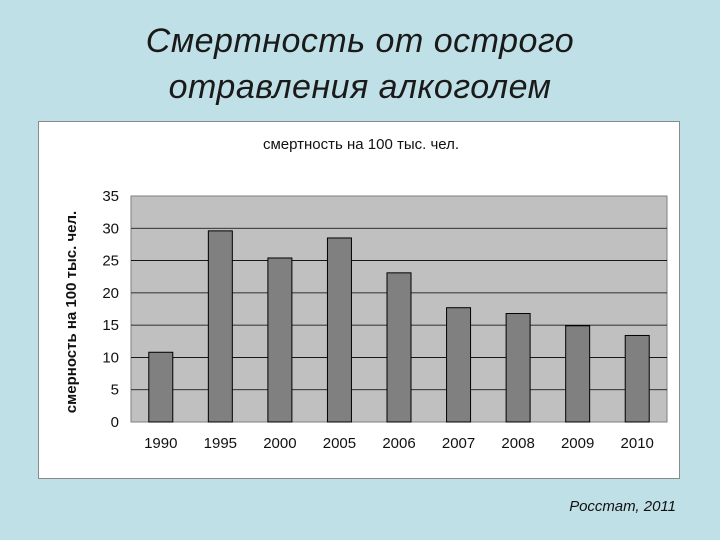 This screenshot has height=540, width=720. What do you see at coordinates (399, 347) in the screenshot?
I see `bar-2006` at bounding box center [399, 347].